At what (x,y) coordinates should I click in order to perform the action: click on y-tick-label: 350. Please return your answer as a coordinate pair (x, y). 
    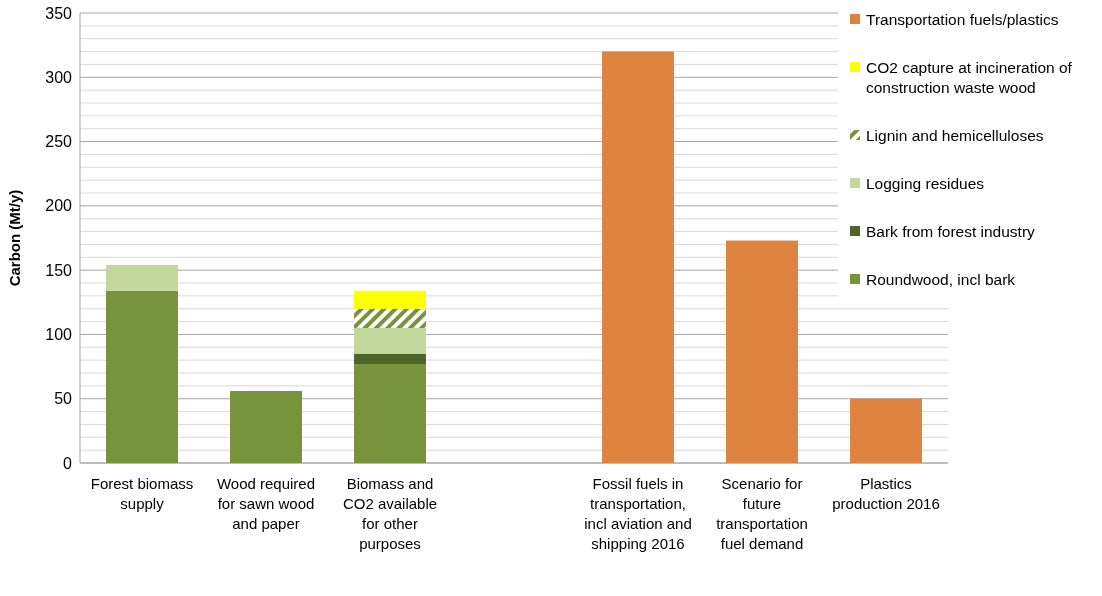
    Looking at the image, I should click on (59, 13).